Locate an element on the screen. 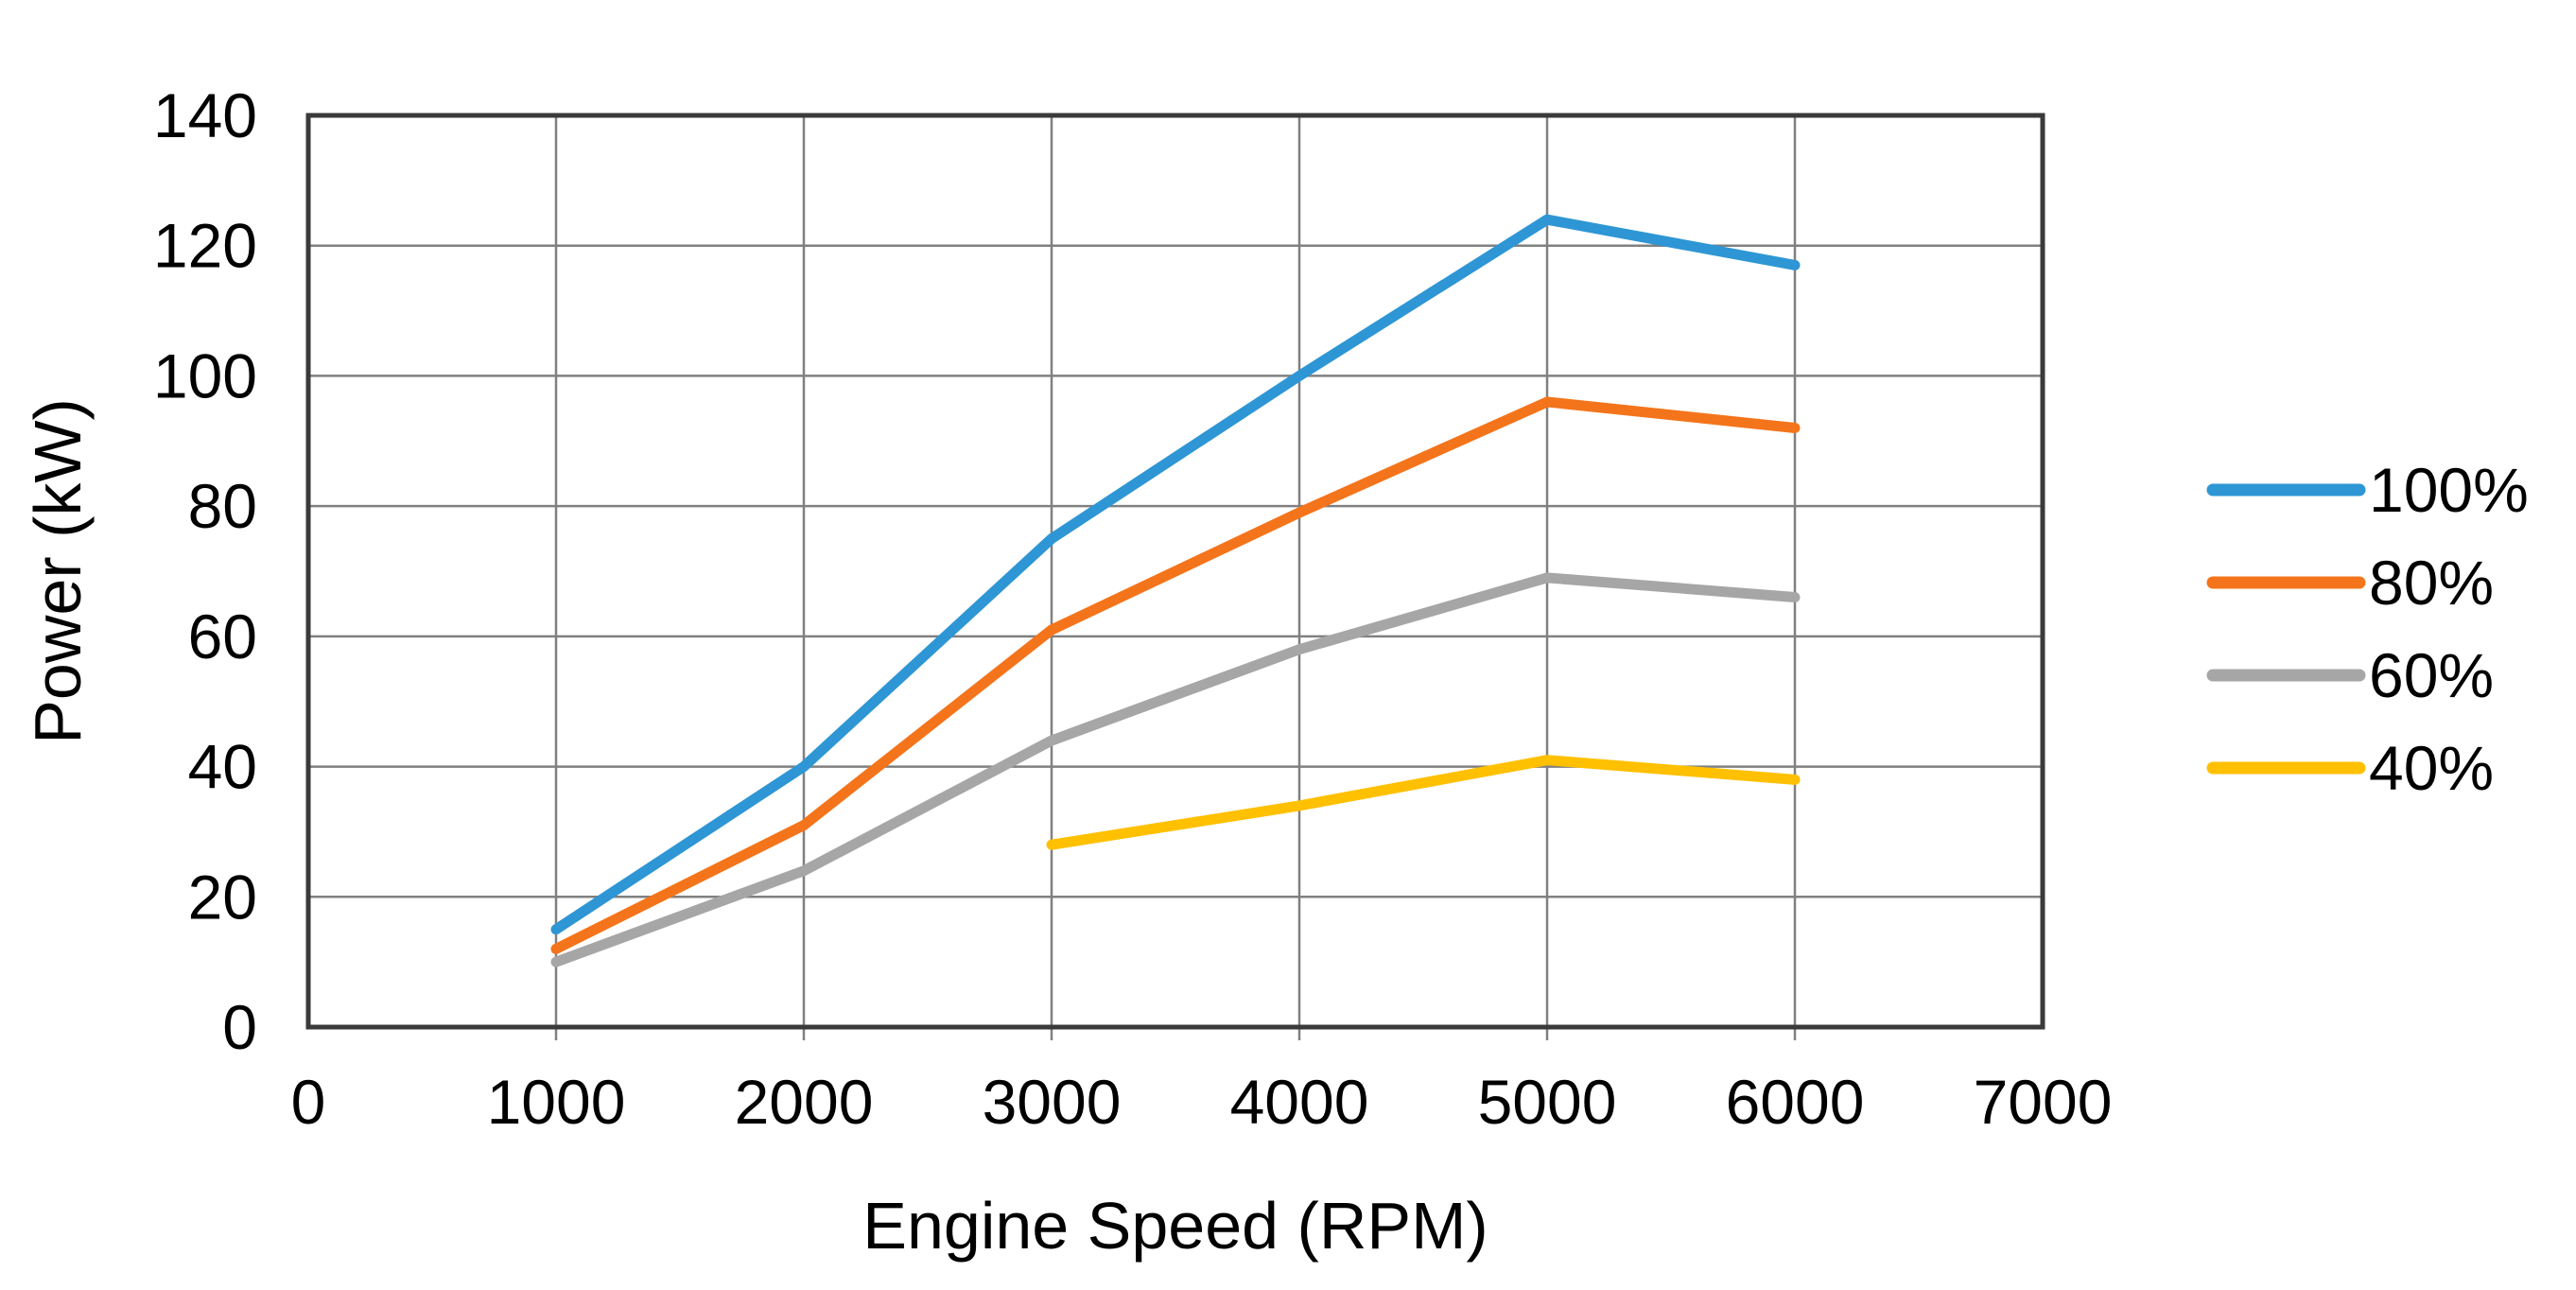  y-tick-label: 120 is located at coordinates (205, 246).